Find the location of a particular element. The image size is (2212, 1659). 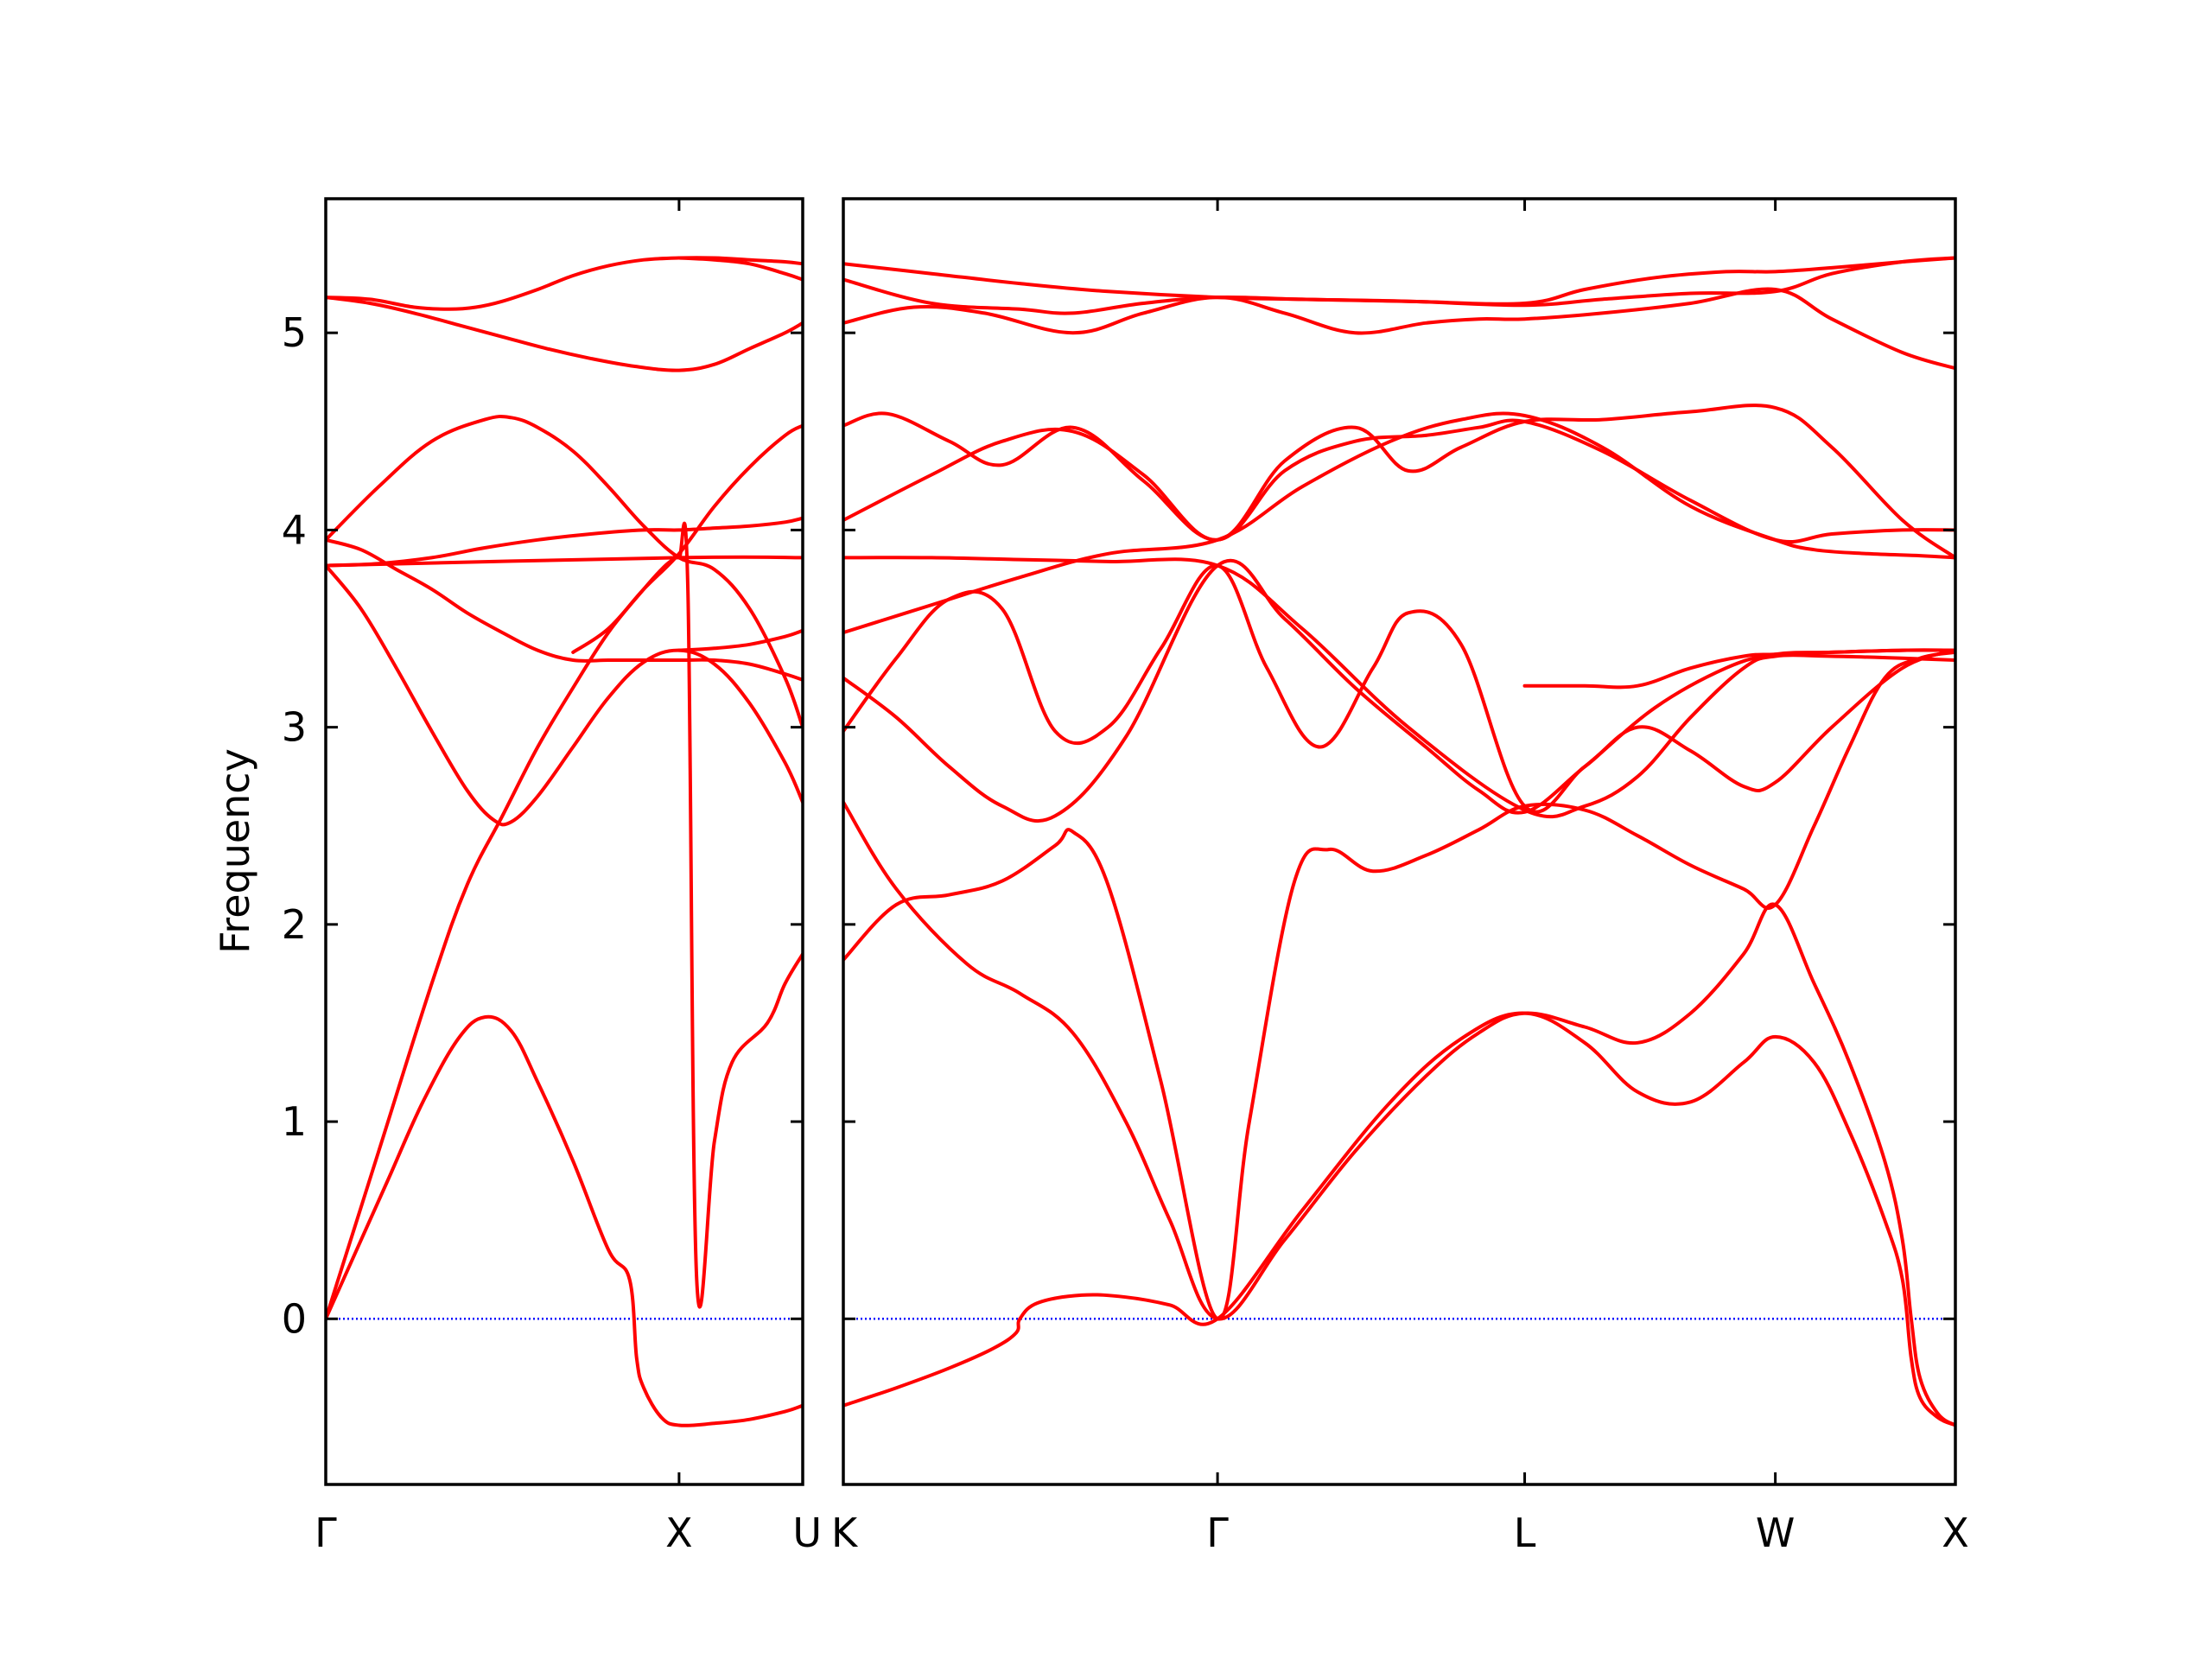

y-tick-label: 4 is located at coordinates (294, 529).